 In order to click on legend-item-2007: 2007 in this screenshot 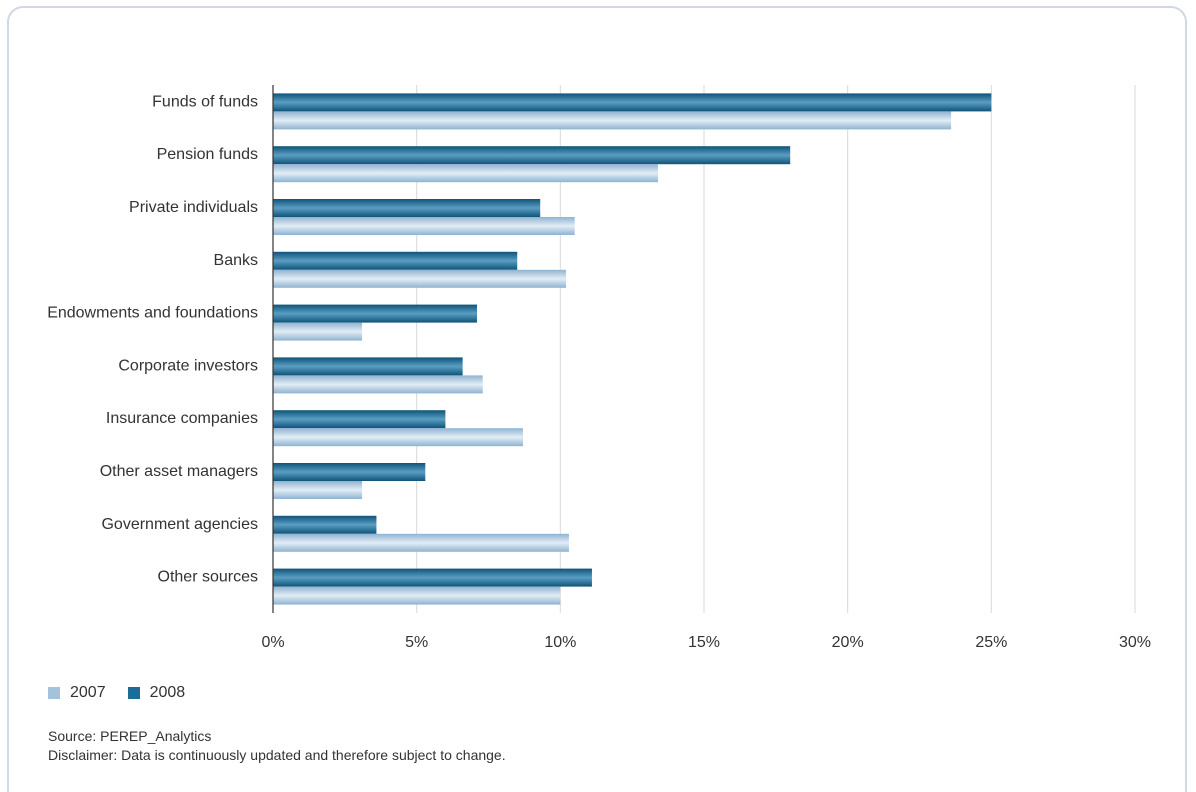, I will do `click(77, 693)`.